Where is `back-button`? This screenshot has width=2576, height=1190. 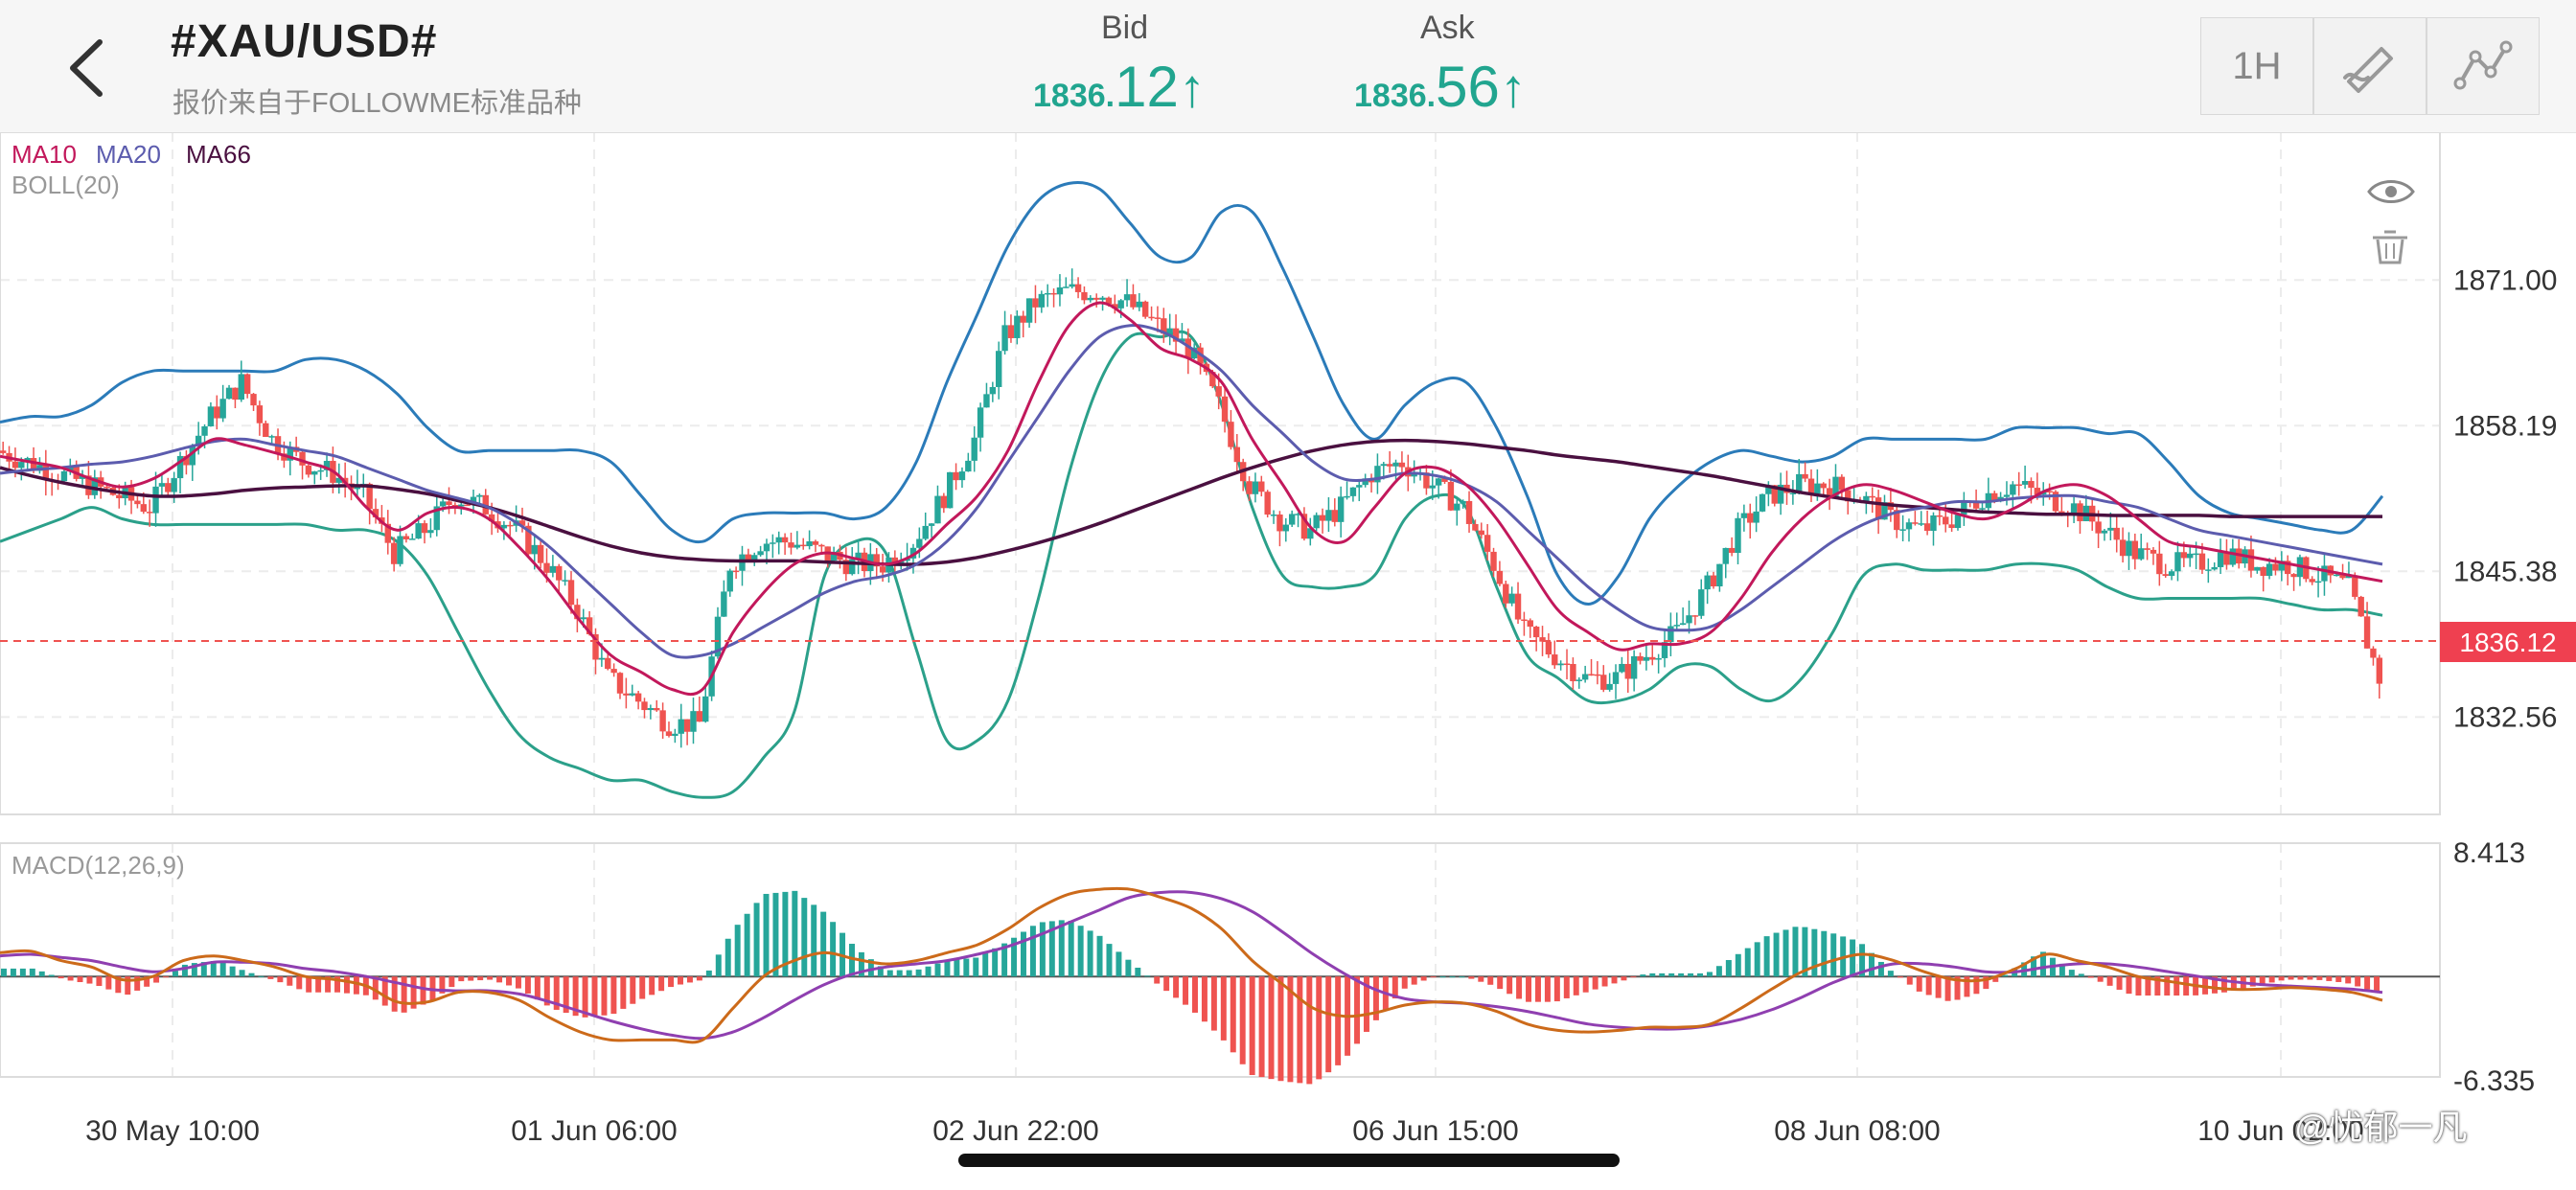 back-button is located at coordinates (88, 68).